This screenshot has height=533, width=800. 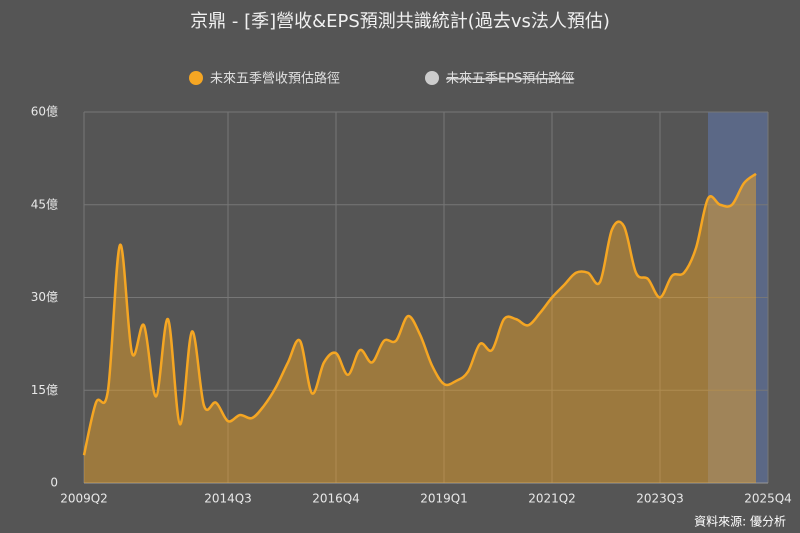 I want to click on y-tick-label: 0, so click(x=54, y=483).